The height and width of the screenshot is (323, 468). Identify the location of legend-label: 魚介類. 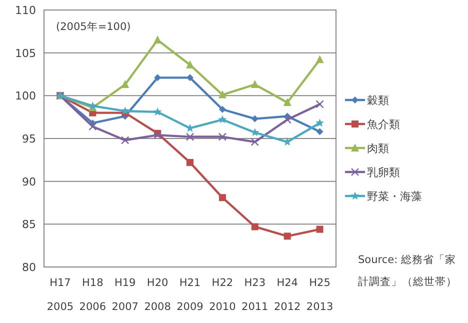
(383, 124).